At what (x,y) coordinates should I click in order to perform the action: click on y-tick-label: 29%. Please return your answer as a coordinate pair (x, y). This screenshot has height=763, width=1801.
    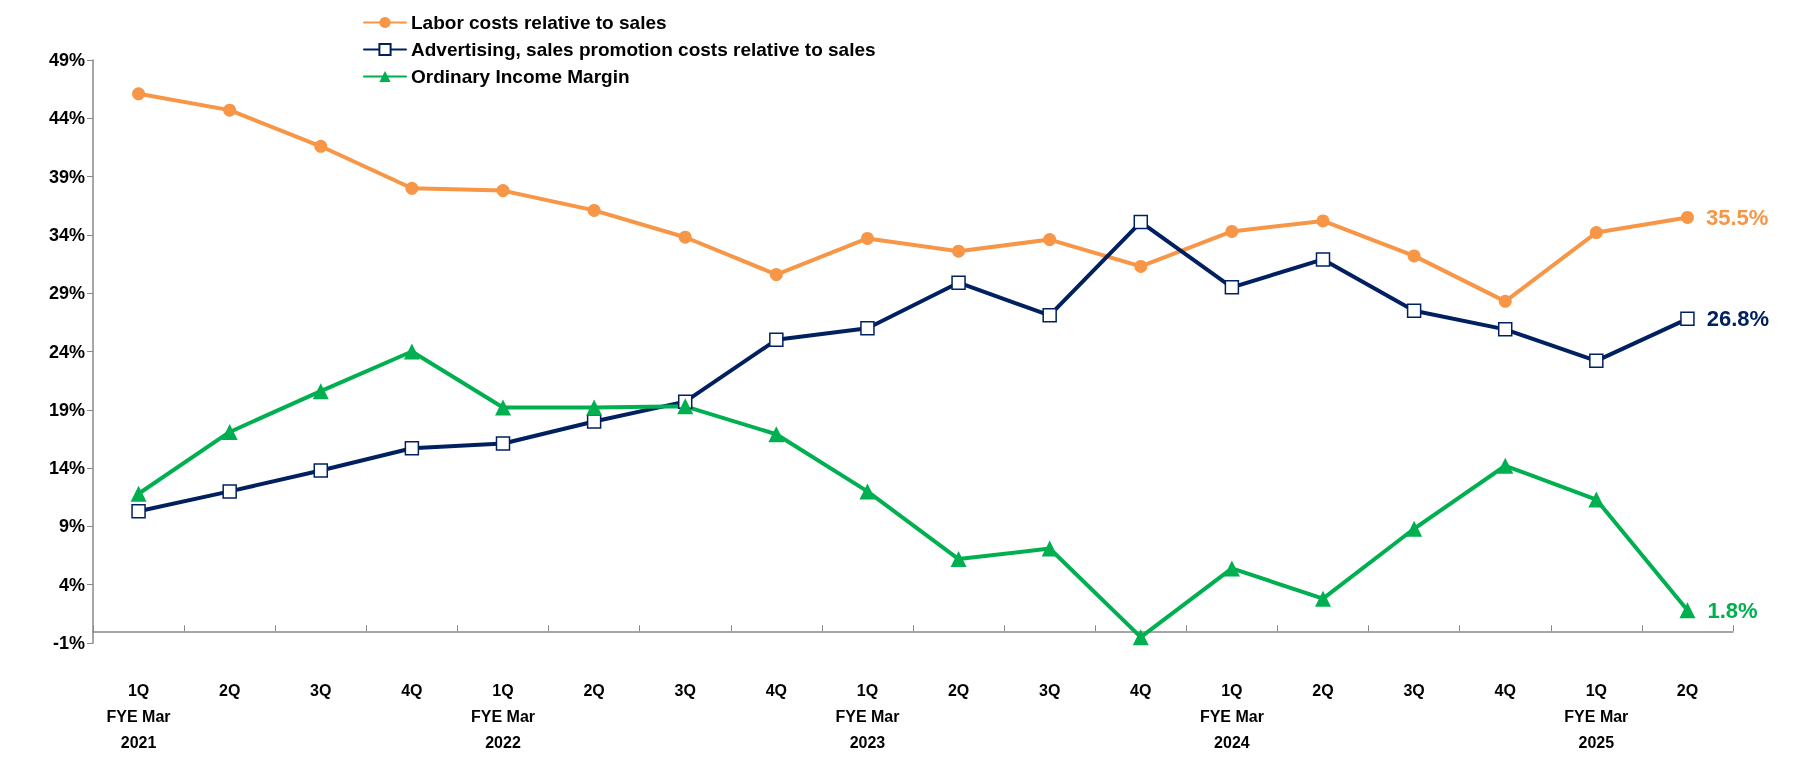
    Looking at the image, I should click on (66, 293).